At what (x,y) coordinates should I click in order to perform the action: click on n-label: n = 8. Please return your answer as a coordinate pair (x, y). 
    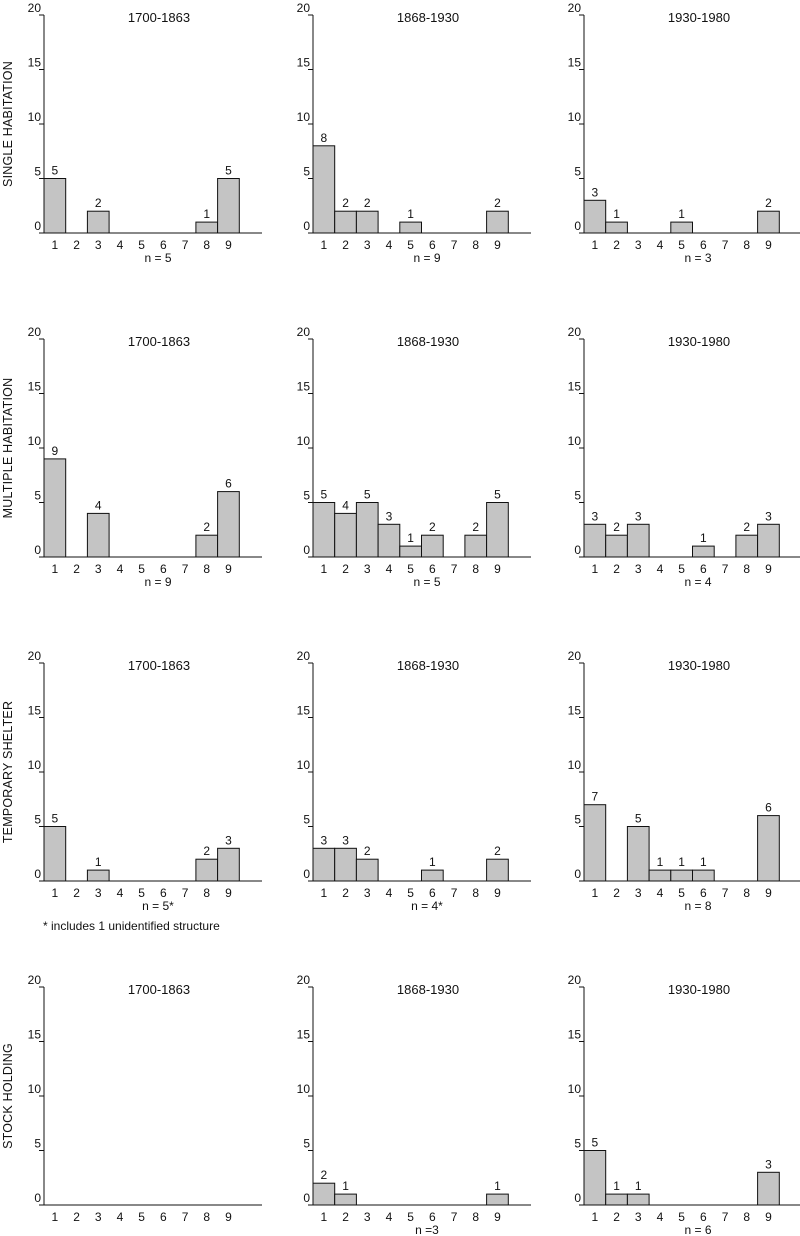
    Looking at the image, I should click on (697, 906).